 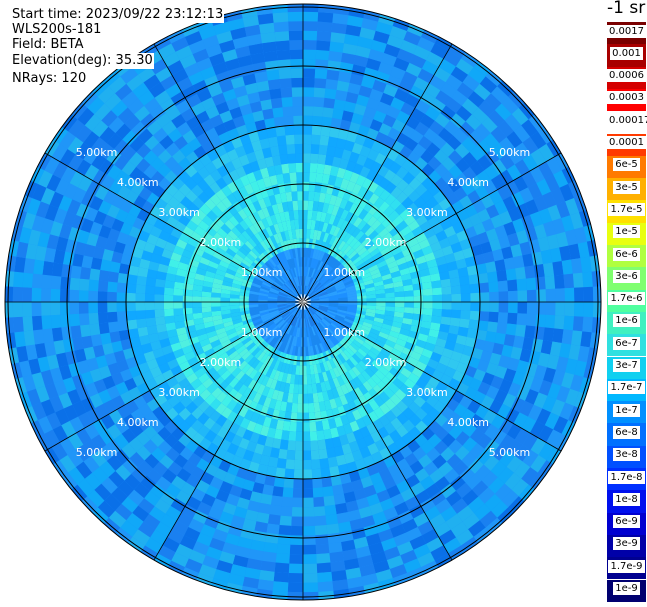 What do you see at coordinates (377, 431) in the screenshot?
I see `spoke-line` at bounding box center [377, 431].